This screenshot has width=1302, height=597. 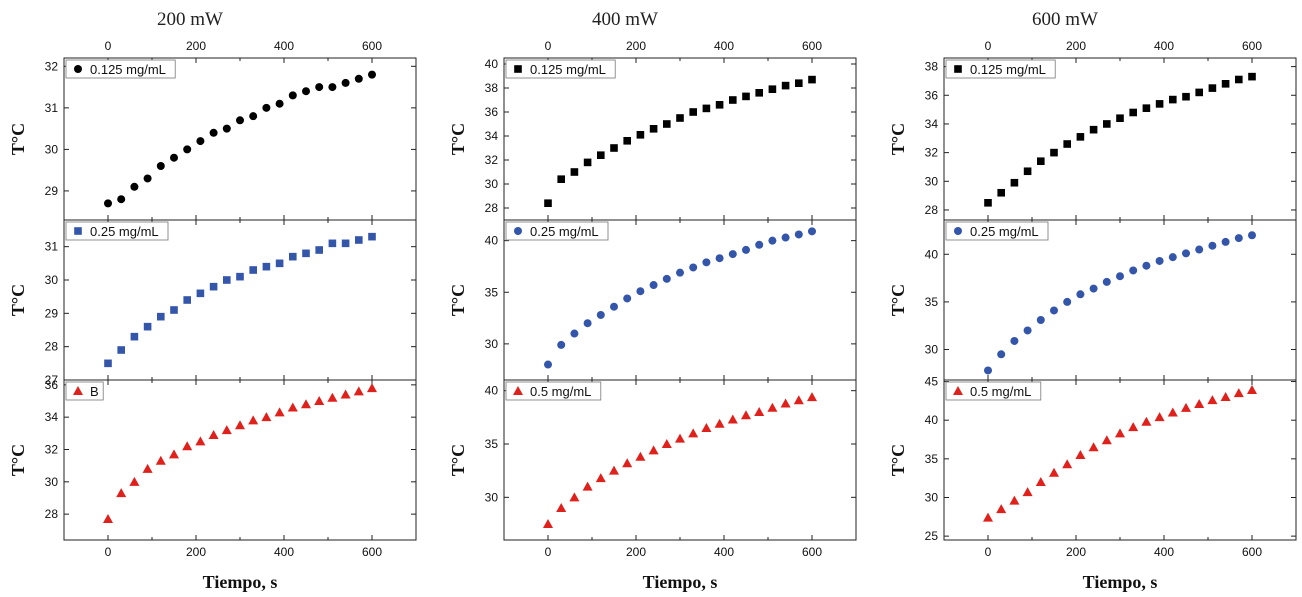 I want to click on legend-marker, so click(x=958, y=390).